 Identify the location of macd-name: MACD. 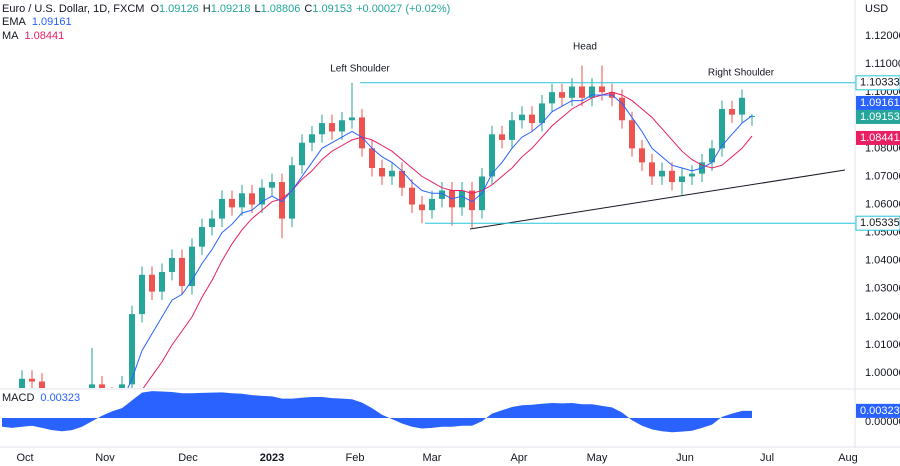
(18, 398).